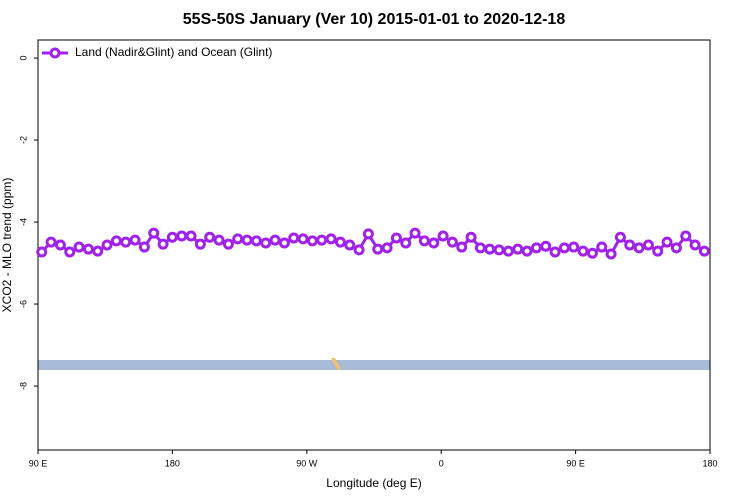 The image size is (750, 500). Describe the element at coordinates (23, 140) in the screenshot. I see `y-tick-label: -2` at that location.